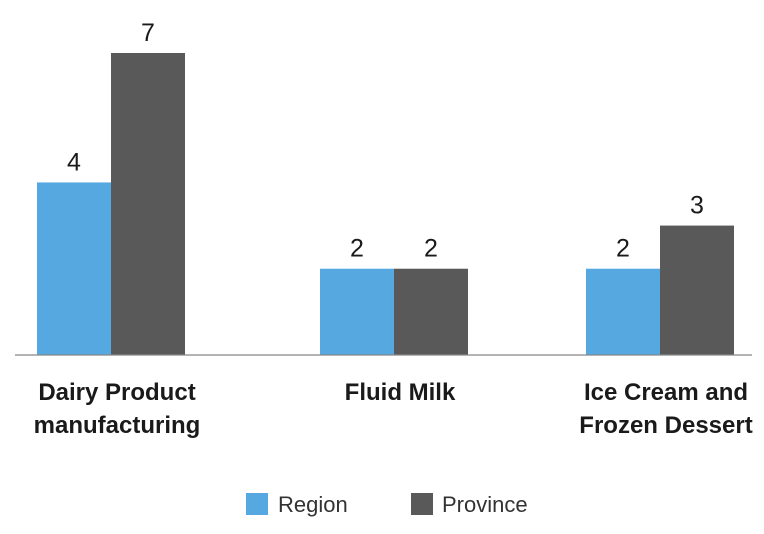  Describe the element at coordinates (148, 33) in the screenshot. I see `value-label-province-1: 7` at that location.